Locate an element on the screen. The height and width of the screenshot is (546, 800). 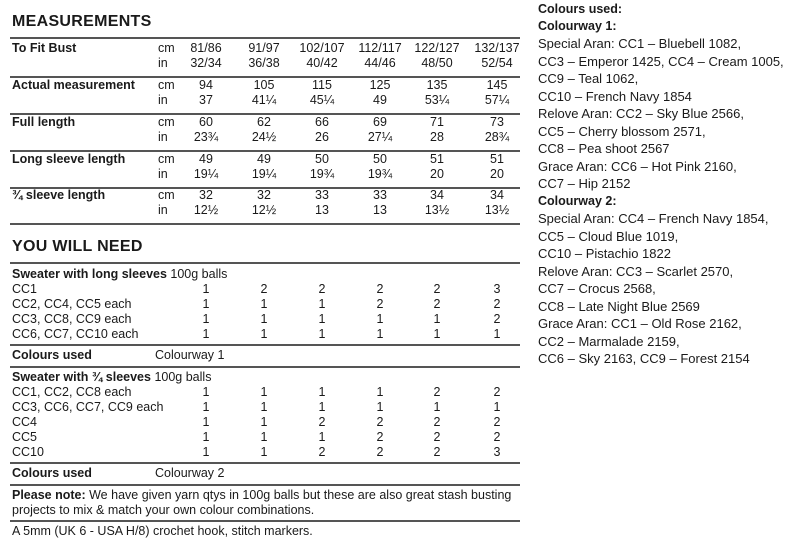
yarn-row-label: CC1, CC2, CC8 each is located at coordinates (72, 392).